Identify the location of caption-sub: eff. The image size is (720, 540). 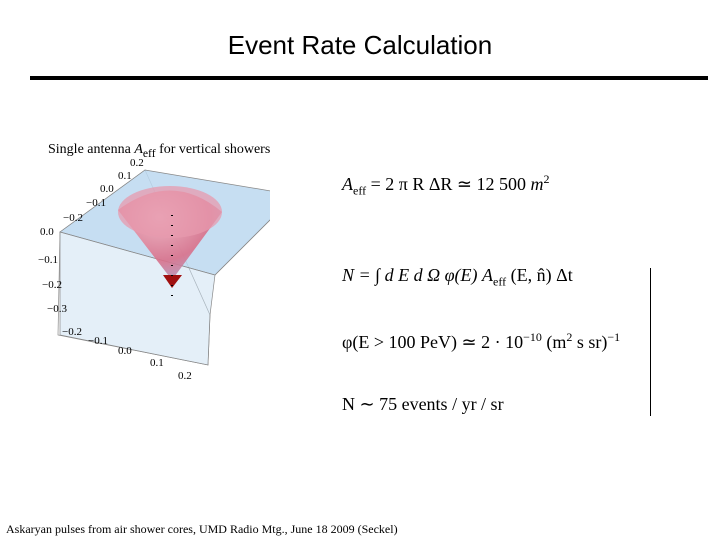
(149, 153).